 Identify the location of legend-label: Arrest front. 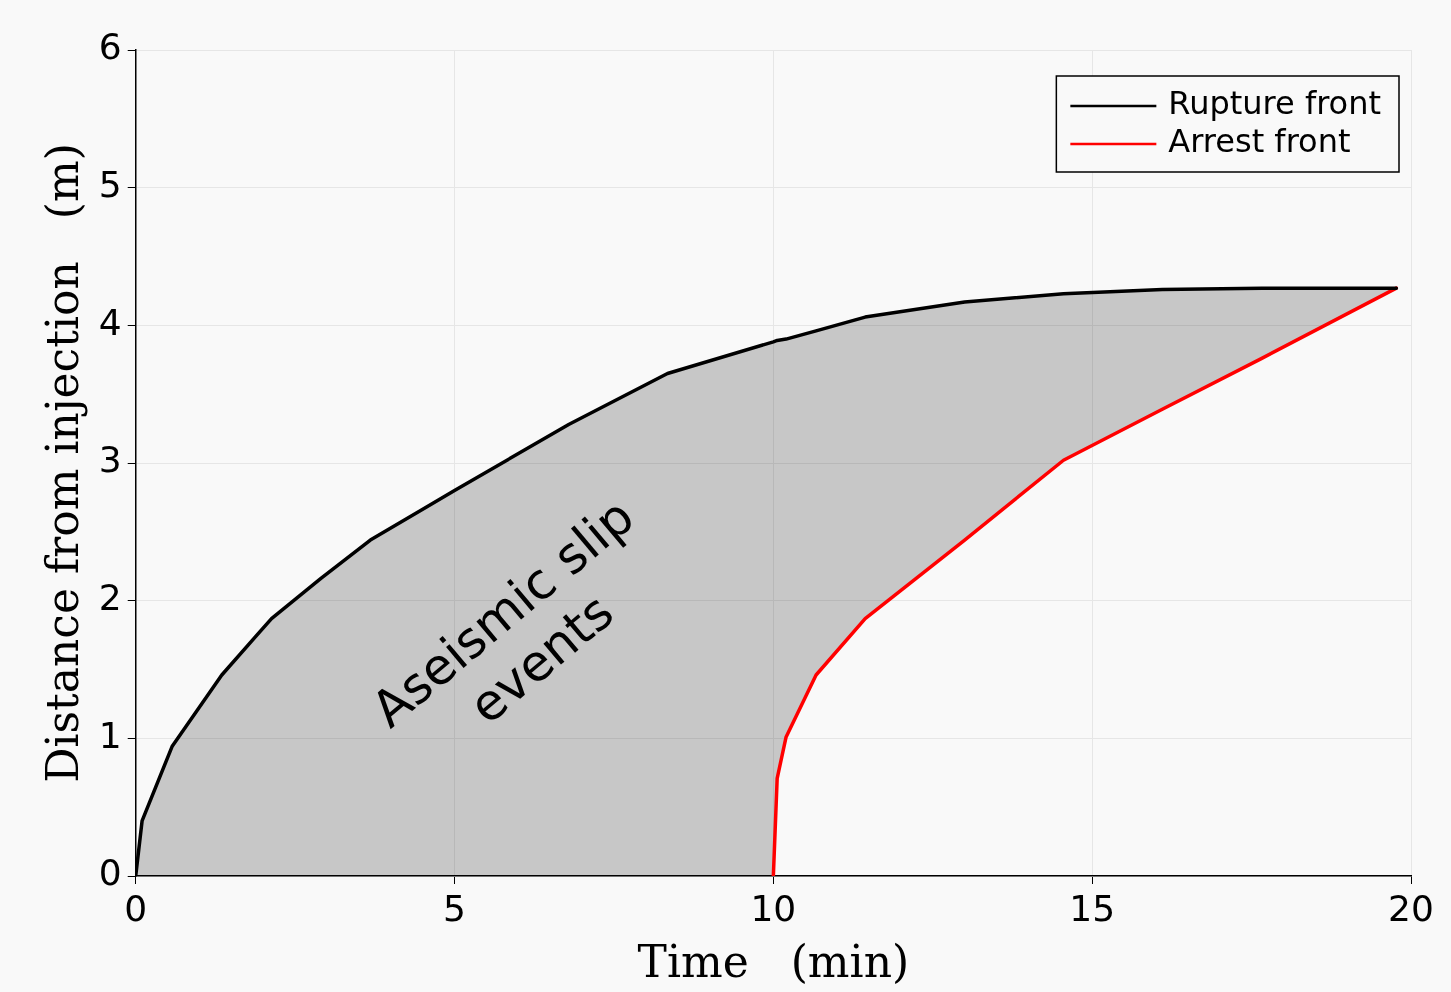
(1259, 141).